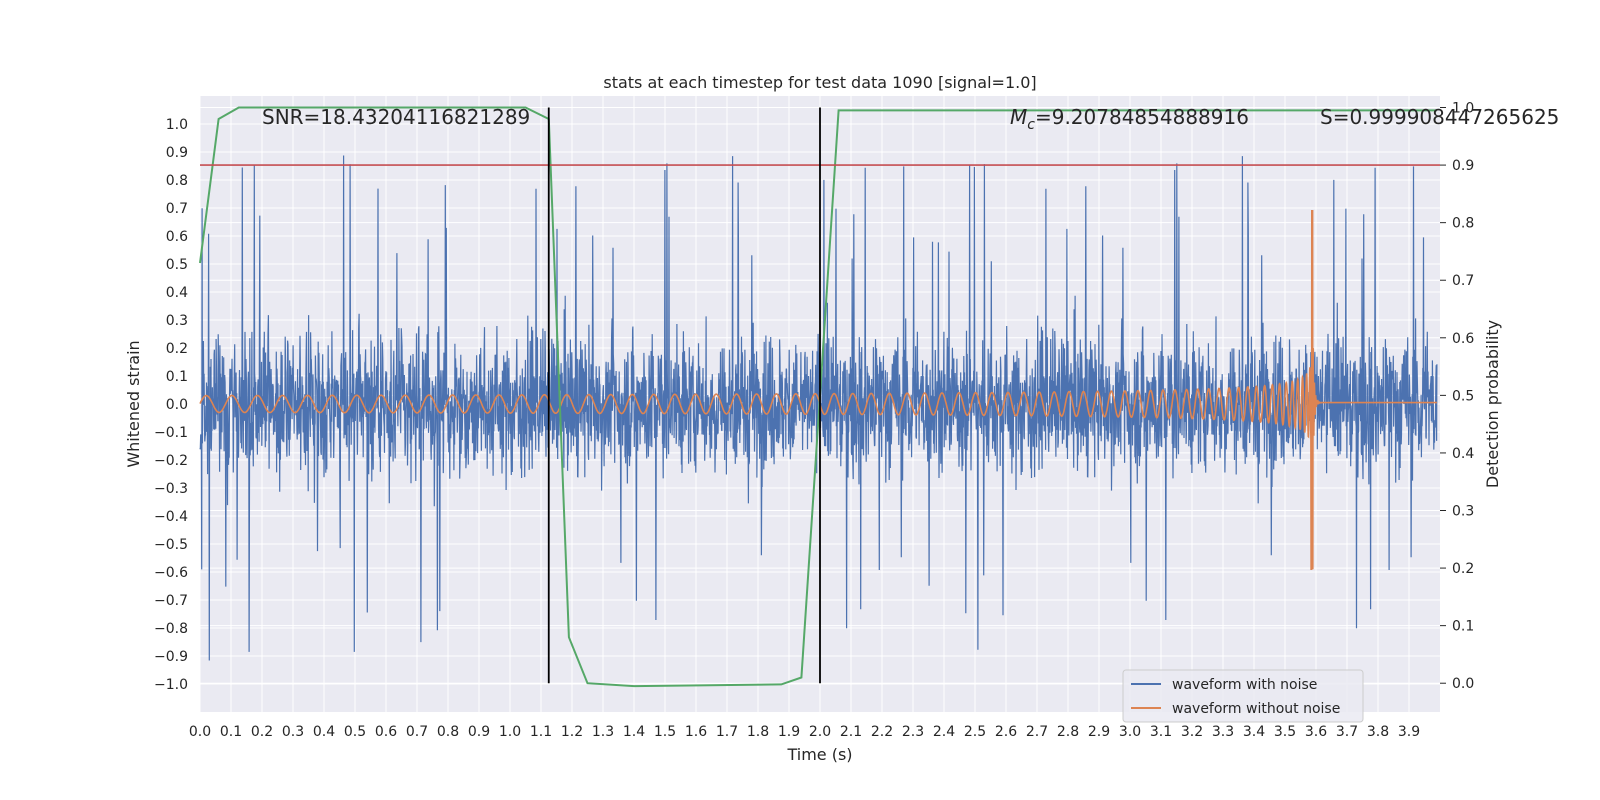 The image size is (1600, 800). Describe the element at coordinates (171, 573) in the screenshot. I see `y-tick-label: −0.6` at that location.